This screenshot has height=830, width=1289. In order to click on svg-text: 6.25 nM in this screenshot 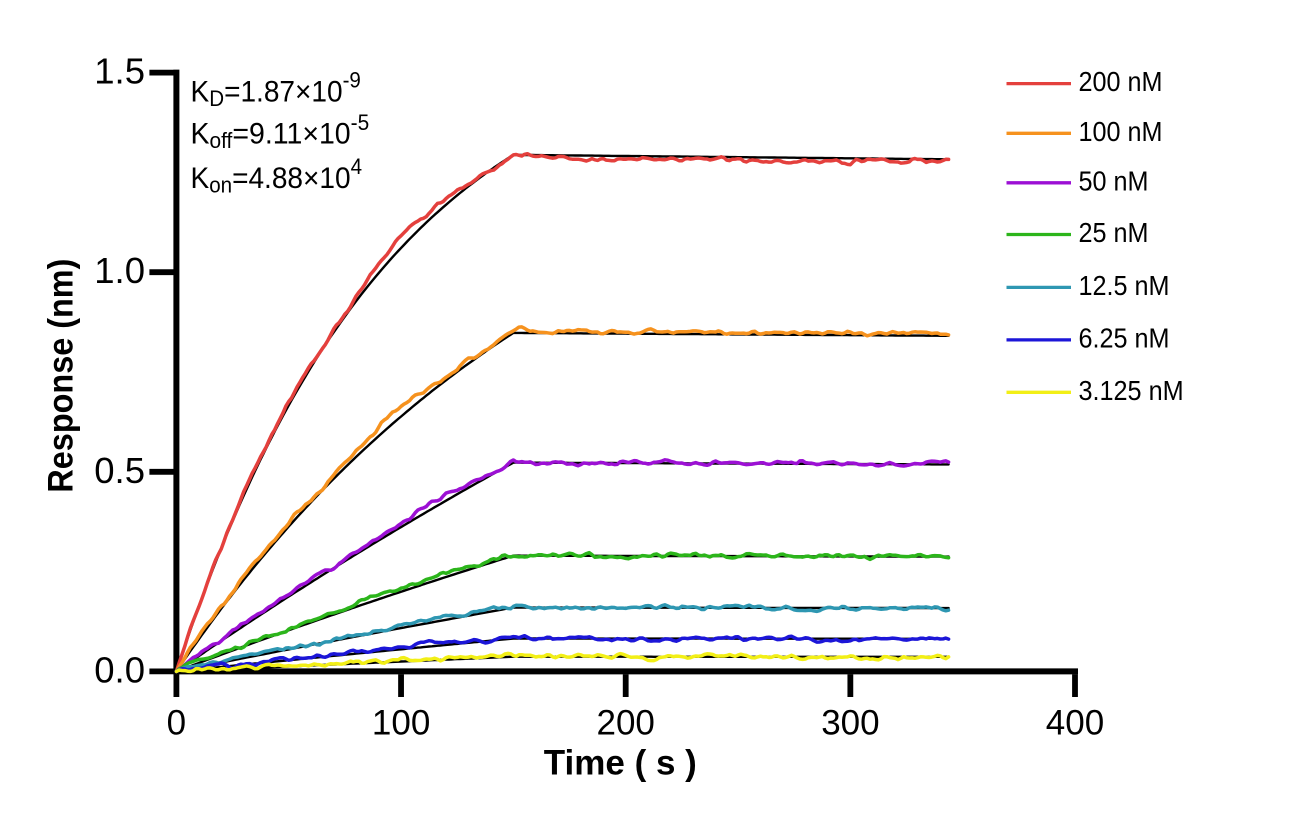, I will do `click(1124, 337)`.